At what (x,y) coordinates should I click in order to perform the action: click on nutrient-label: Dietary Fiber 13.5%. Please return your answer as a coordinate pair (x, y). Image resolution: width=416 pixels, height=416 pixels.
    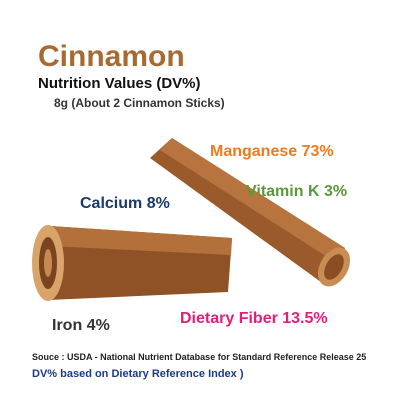
    Looking at the image, I should click on (254, 318).